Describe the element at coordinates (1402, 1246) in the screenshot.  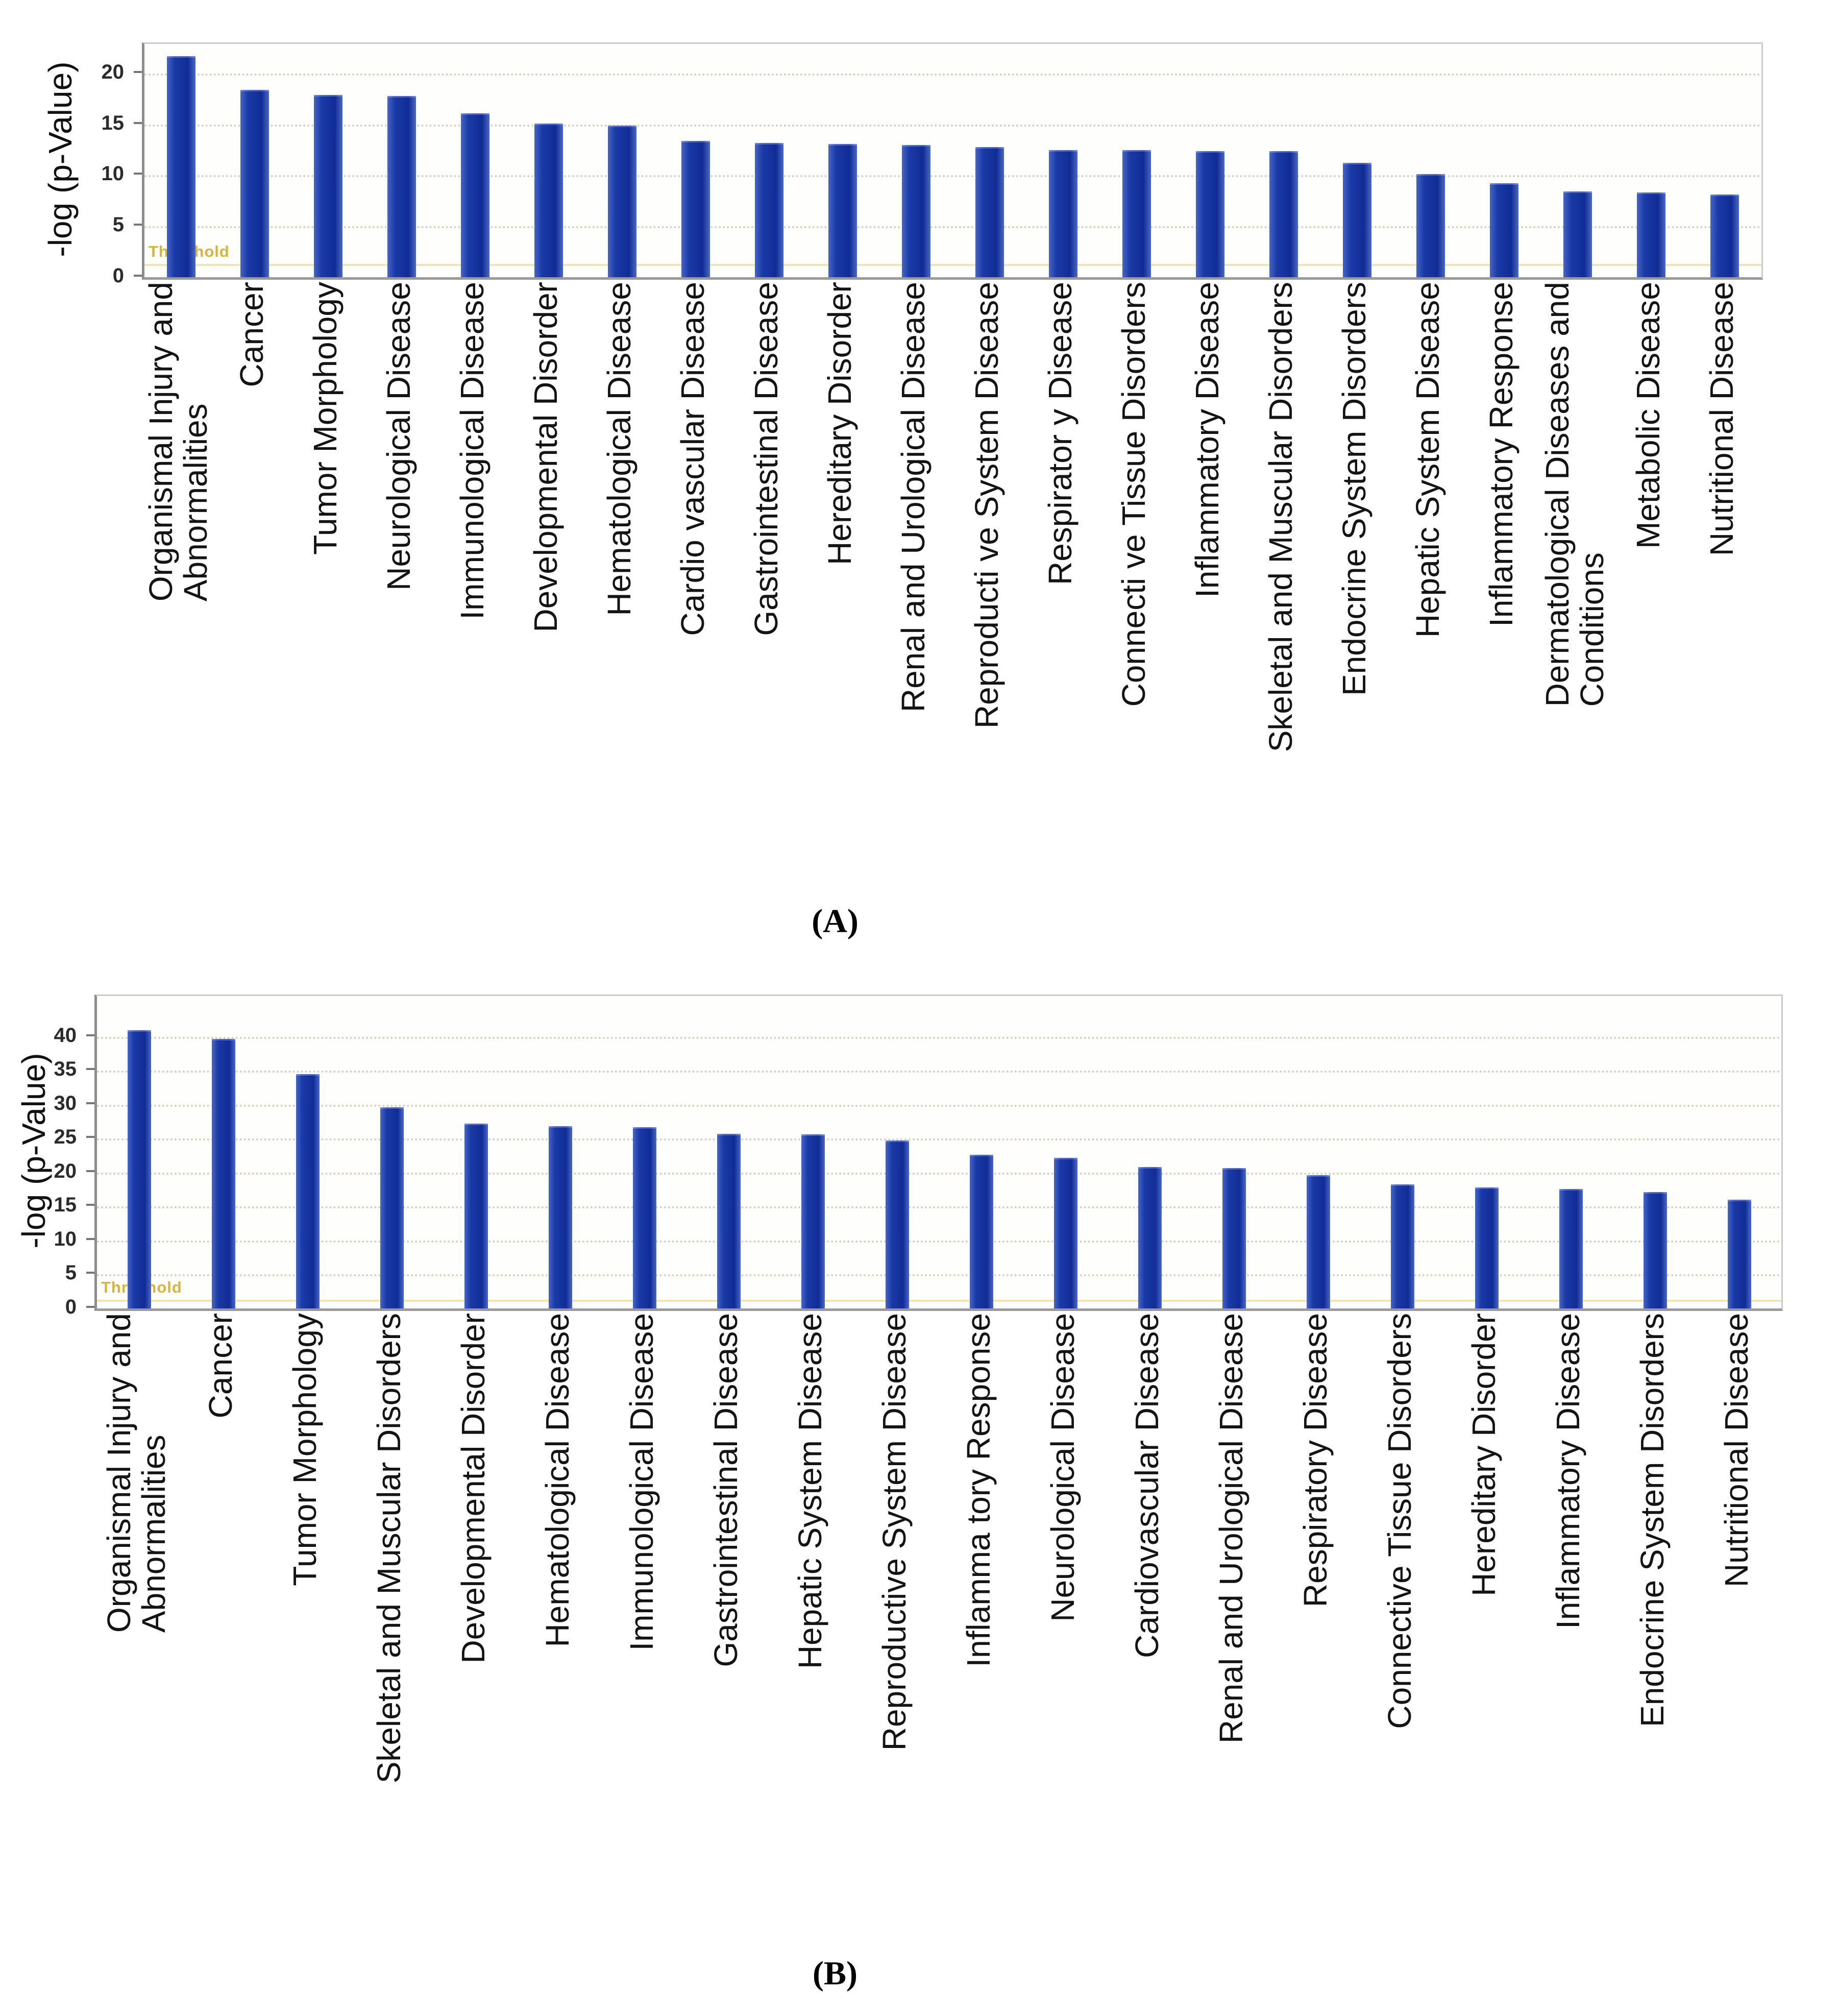
I see `bar-connective-tissue-disorders` at that location.